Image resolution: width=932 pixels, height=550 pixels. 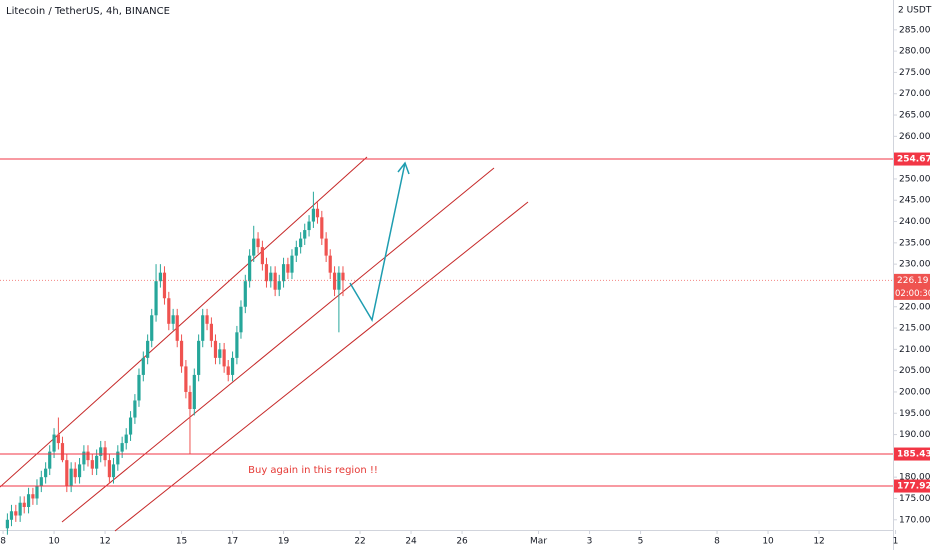 What do you see at coordinates (915, 307) in the screenshot?
I see `y-tick-label: 220.00` at bounding box center [915, 307].